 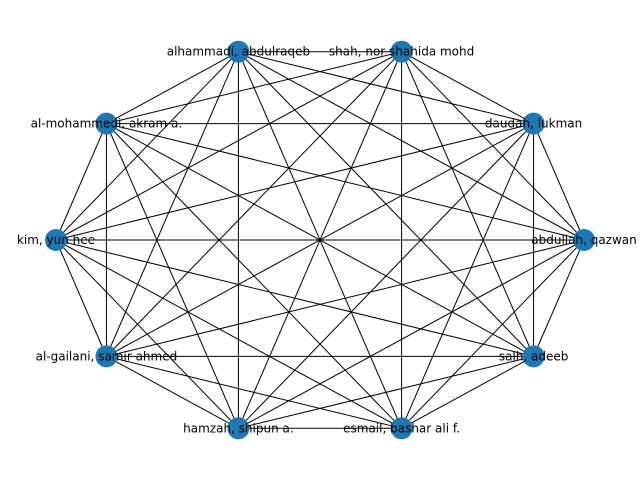 What do you see at coordinates (559, 182) in the screenshot?
I see `edge-abdullah-daudah` at bounding box center [559, 182].